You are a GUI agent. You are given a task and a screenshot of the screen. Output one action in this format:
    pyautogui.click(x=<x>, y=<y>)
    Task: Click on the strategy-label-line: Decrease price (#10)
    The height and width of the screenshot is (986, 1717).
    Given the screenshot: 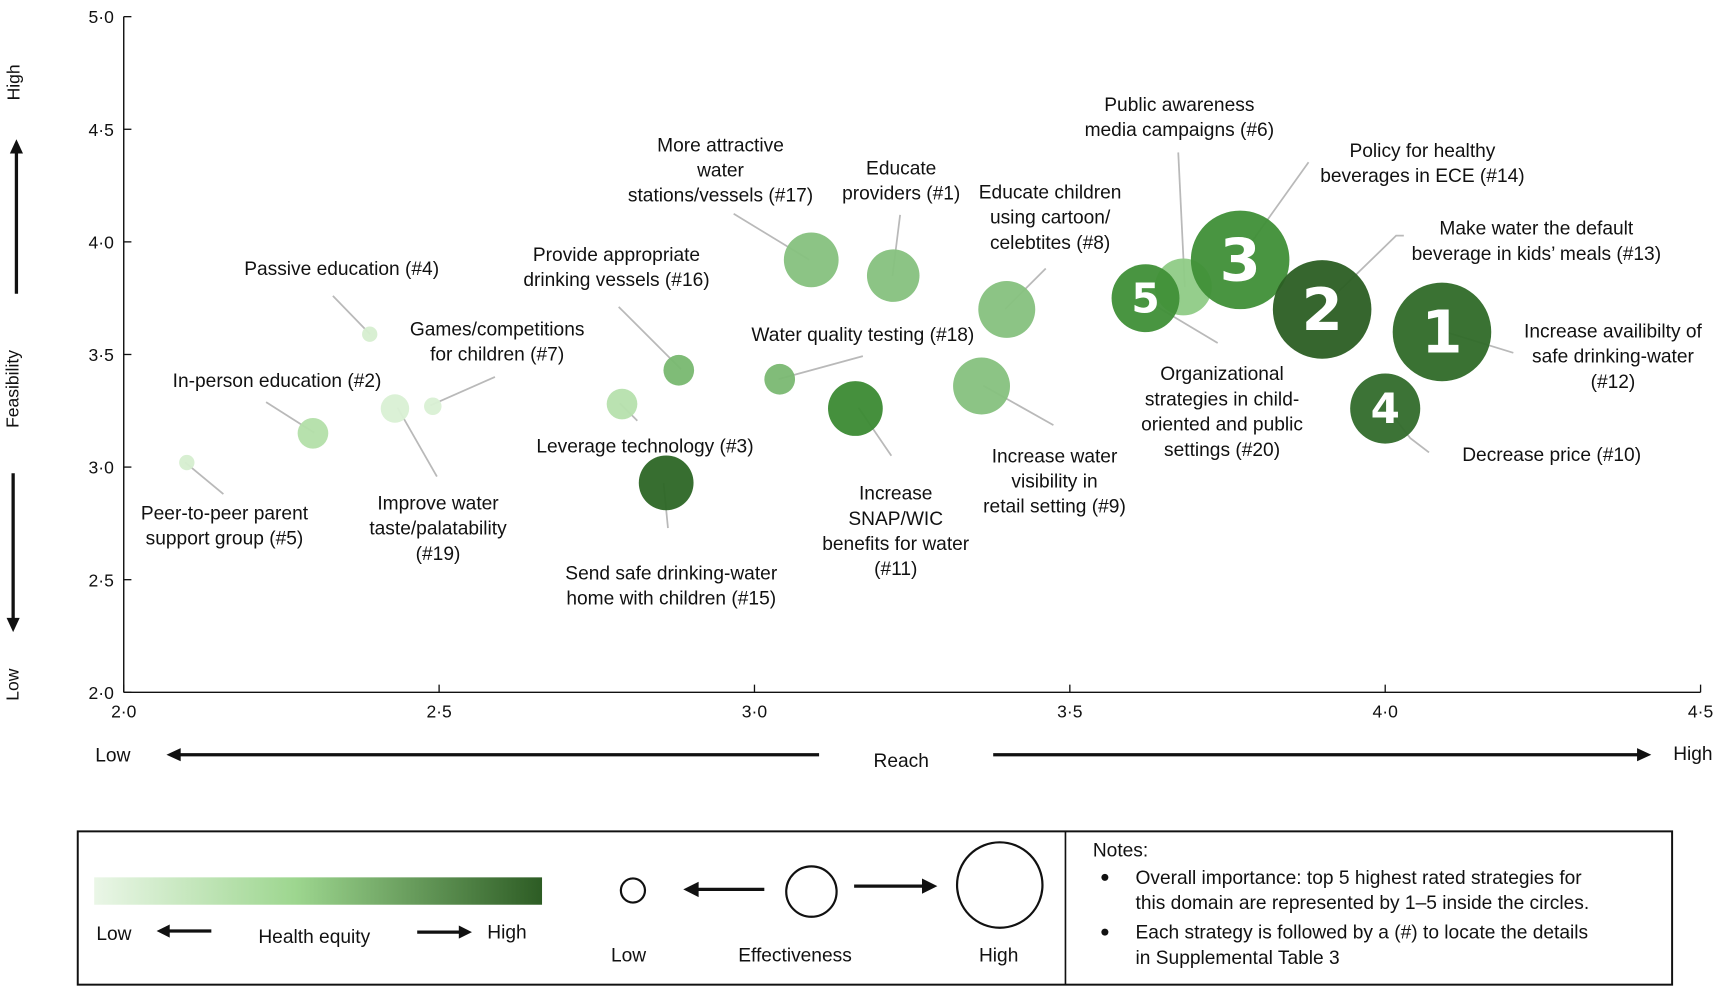 What is the action you would take?
    pyautogui.click(x=1551, y=455)
    